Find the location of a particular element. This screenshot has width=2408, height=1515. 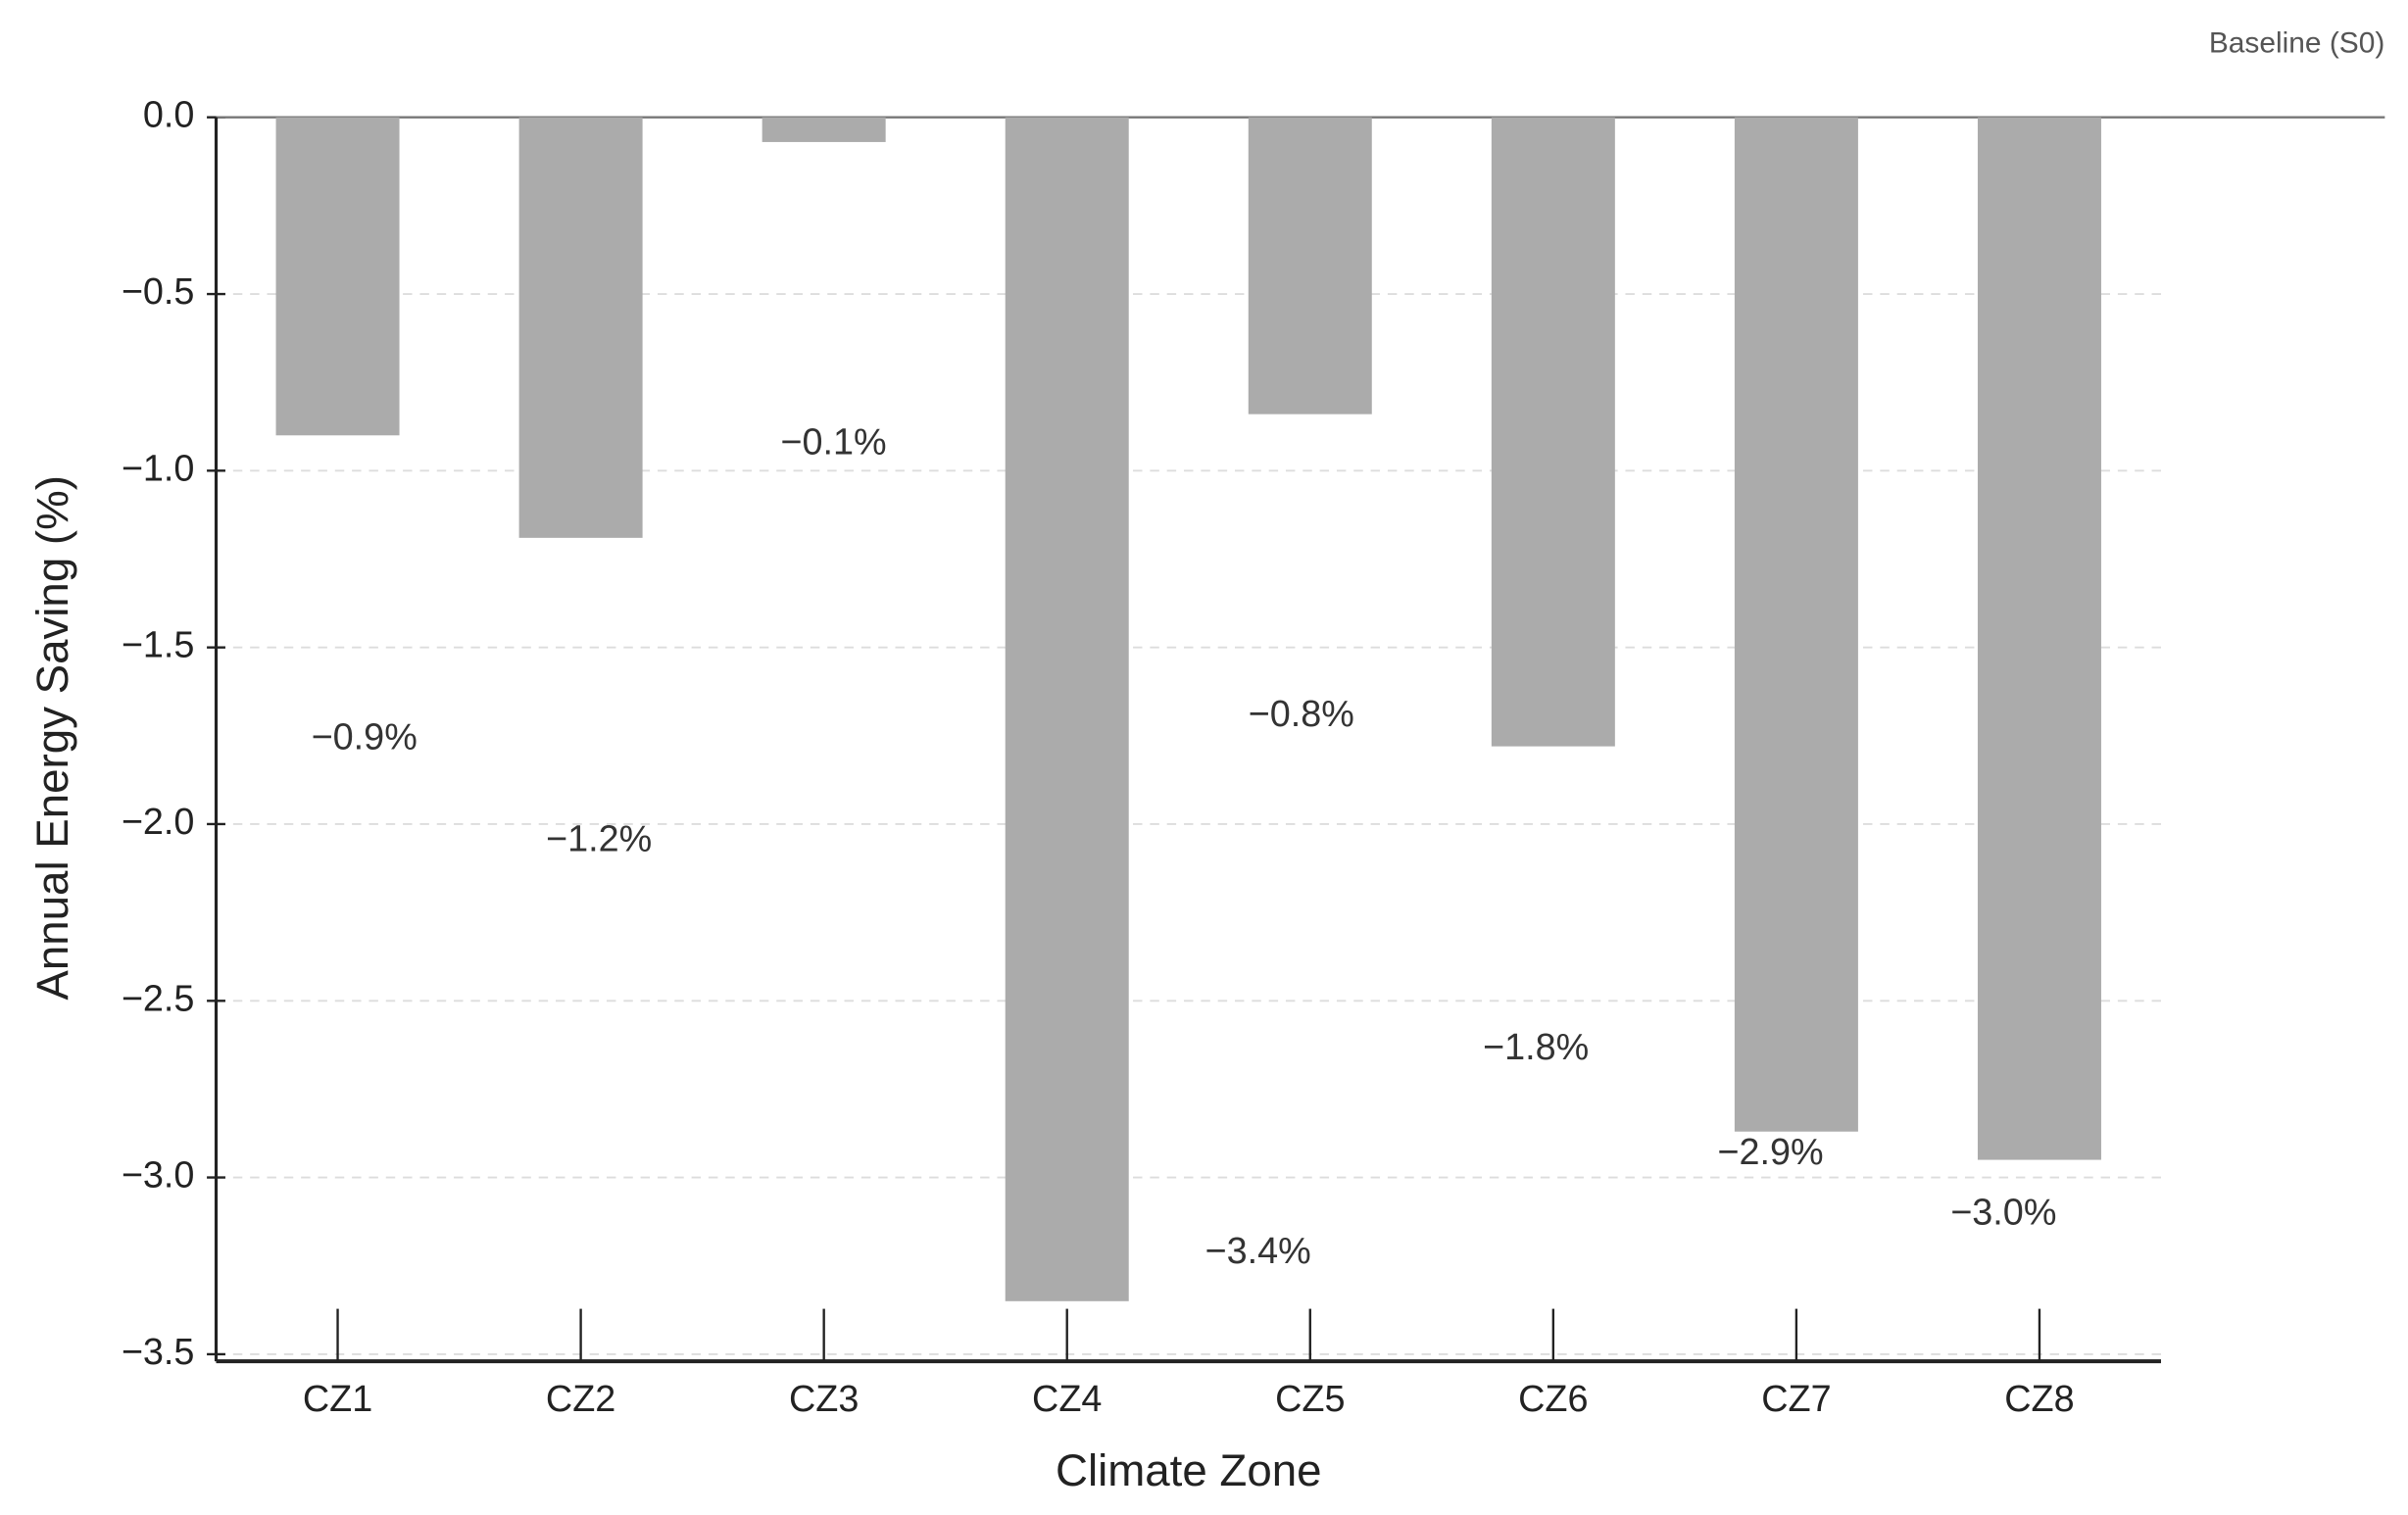

y-tick-label: −1.5 is located at coordinates (159, 645).